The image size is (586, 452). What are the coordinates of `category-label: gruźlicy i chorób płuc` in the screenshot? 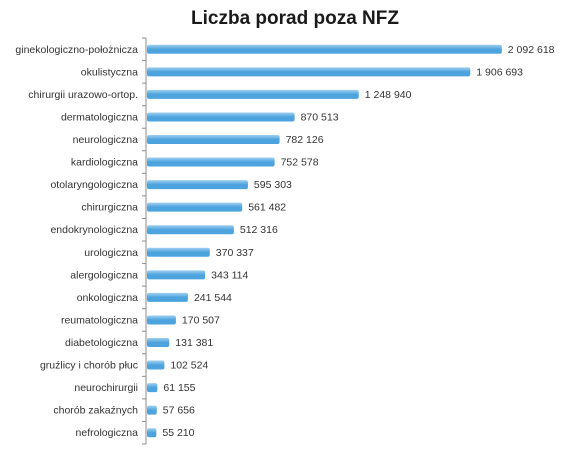 It's located at (89, 366).